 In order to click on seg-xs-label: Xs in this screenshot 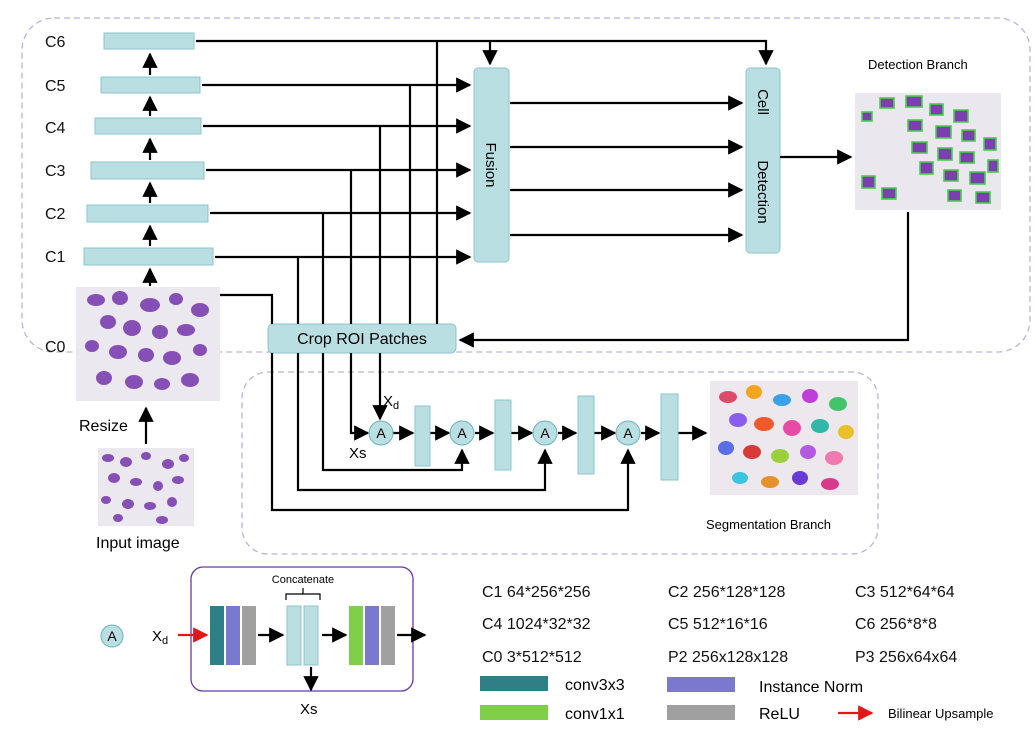, I will do `click(358, 453)`.